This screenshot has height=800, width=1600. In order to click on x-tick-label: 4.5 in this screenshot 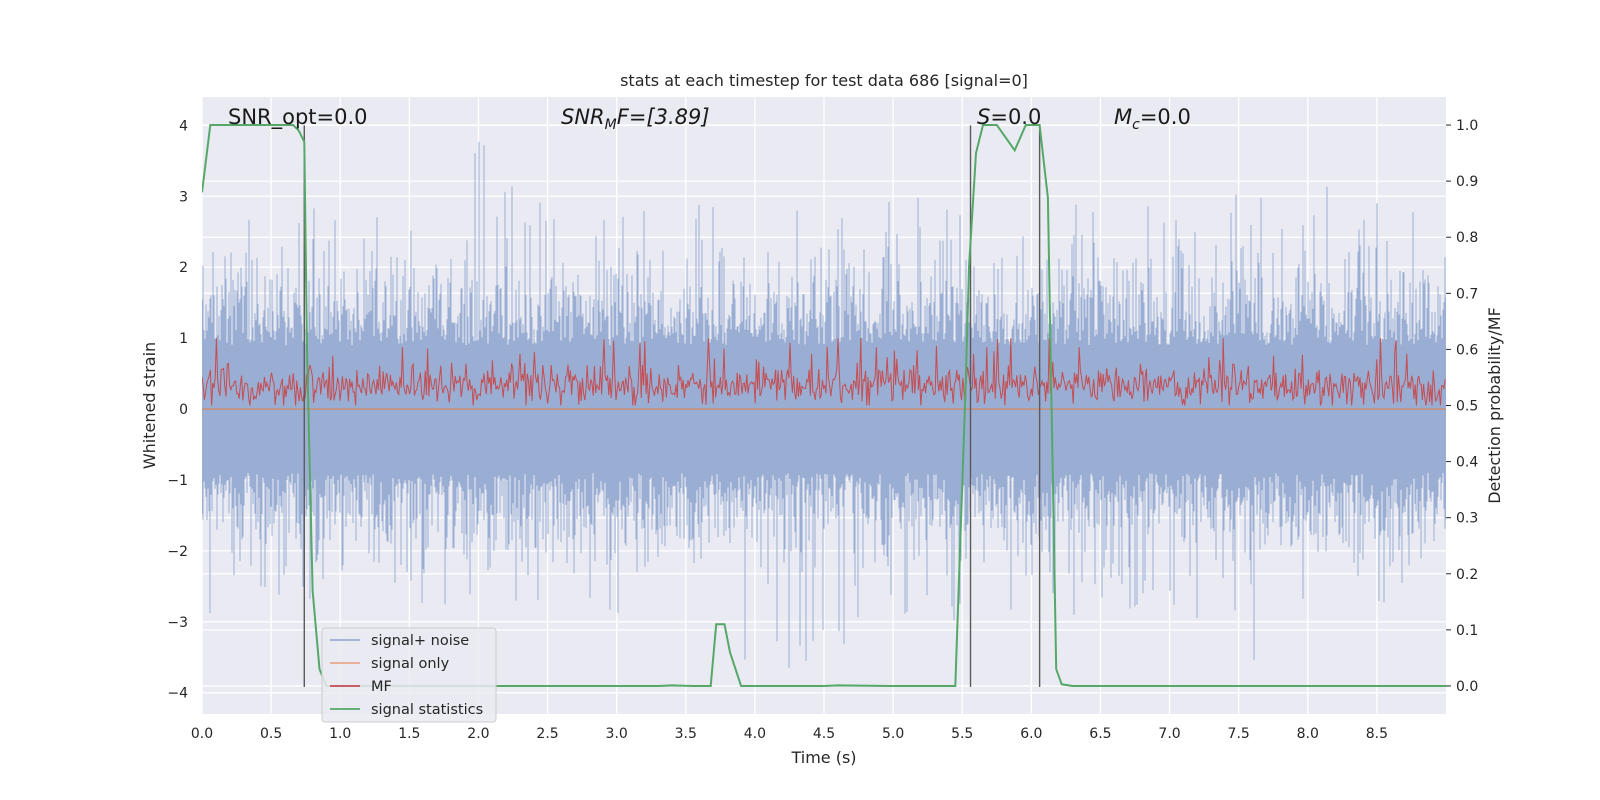, I will do `click(824, 734)`.